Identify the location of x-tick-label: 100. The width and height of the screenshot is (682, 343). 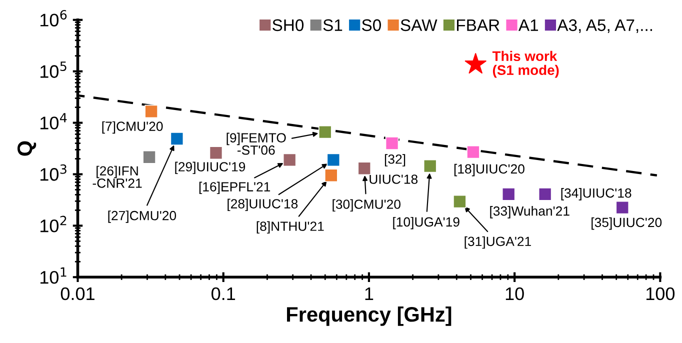
(660, 293).